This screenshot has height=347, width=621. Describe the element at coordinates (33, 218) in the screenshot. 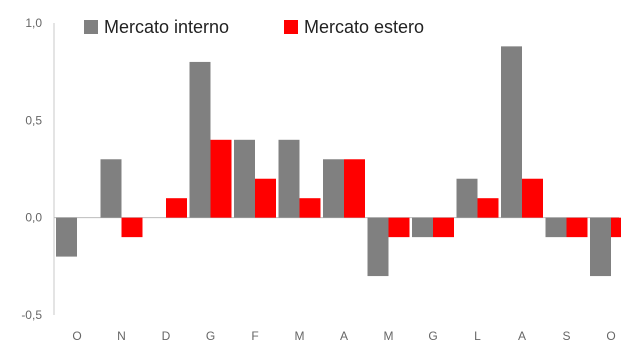

I see `y-tick-label: 0,0` at that location.